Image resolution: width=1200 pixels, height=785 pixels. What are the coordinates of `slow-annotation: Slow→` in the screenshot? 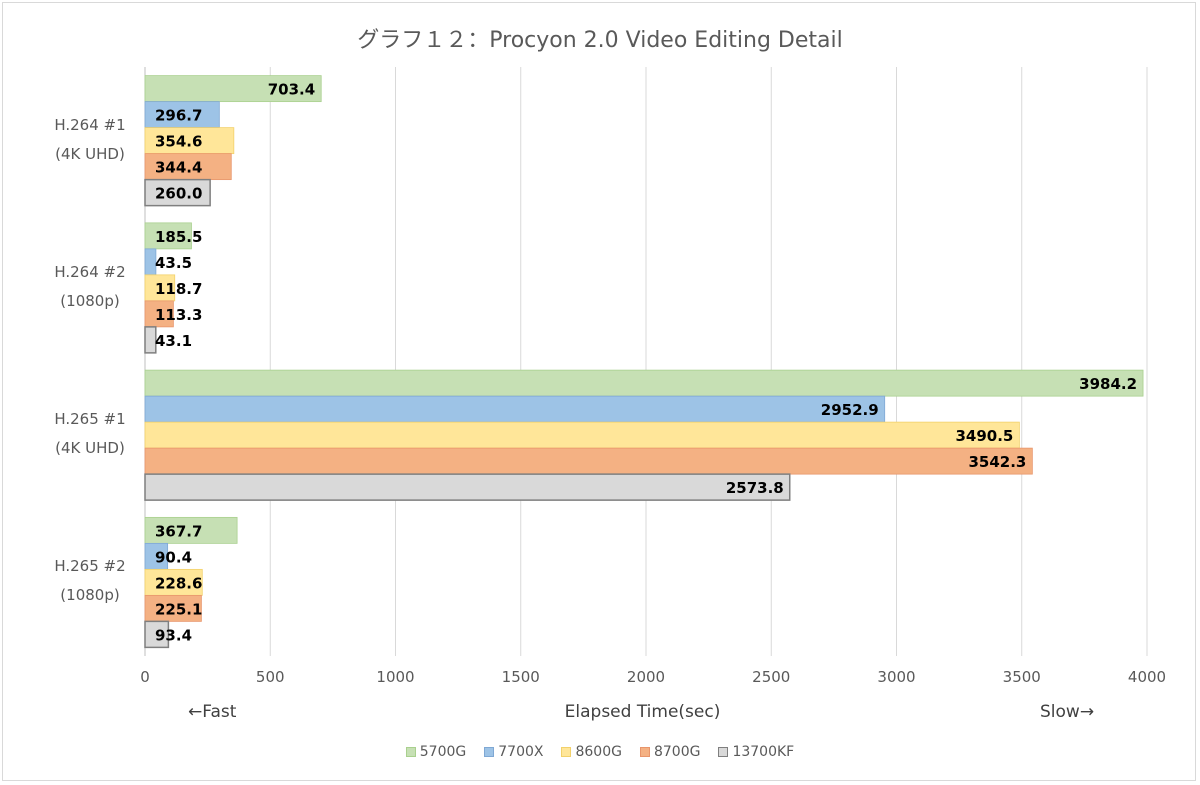 It's located at (1067, 712).